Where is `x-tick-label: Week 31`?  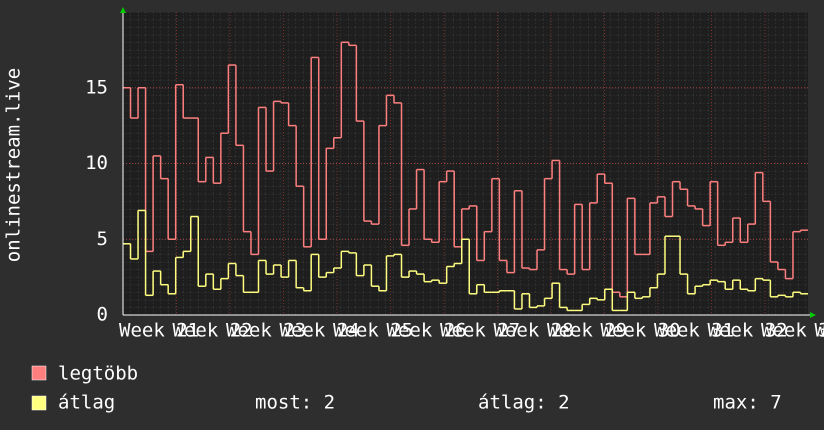
x-tick-label: Week 31 is located at coordinates (694, 331).